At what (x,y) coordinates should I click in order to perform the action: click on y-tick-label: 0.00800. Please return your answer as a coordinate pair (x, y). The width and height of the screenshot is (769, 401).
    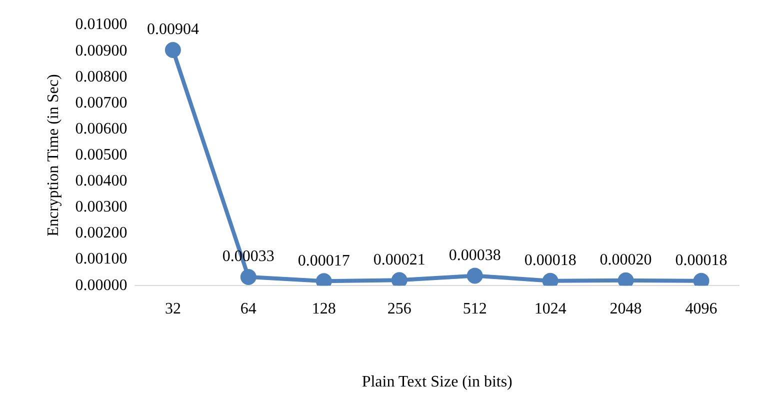
    Looking at the image, I should click on (101, 77).